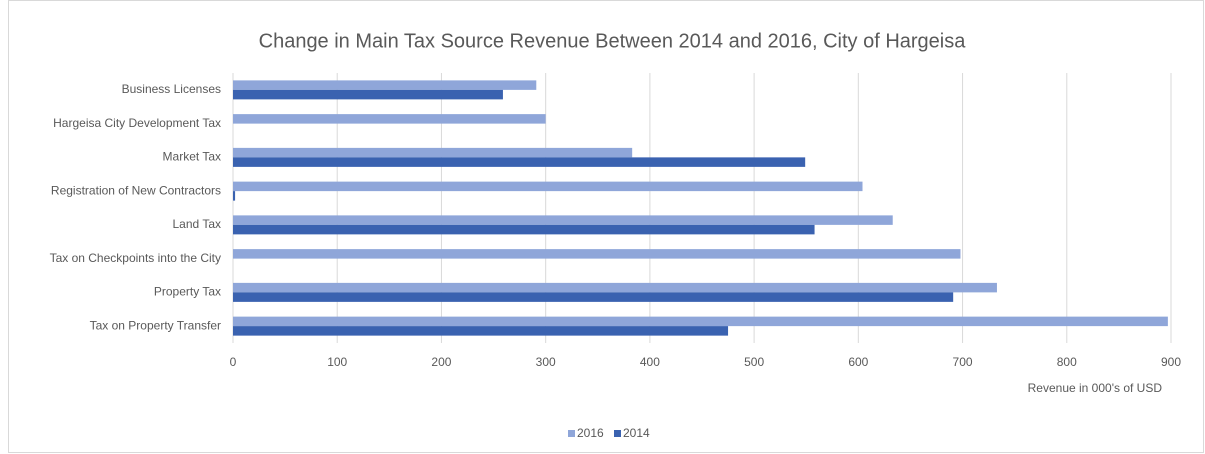 The height and width of the screenshot is (454, 1205). I want to click on x-tick-label: 900, so click(1171, 362).